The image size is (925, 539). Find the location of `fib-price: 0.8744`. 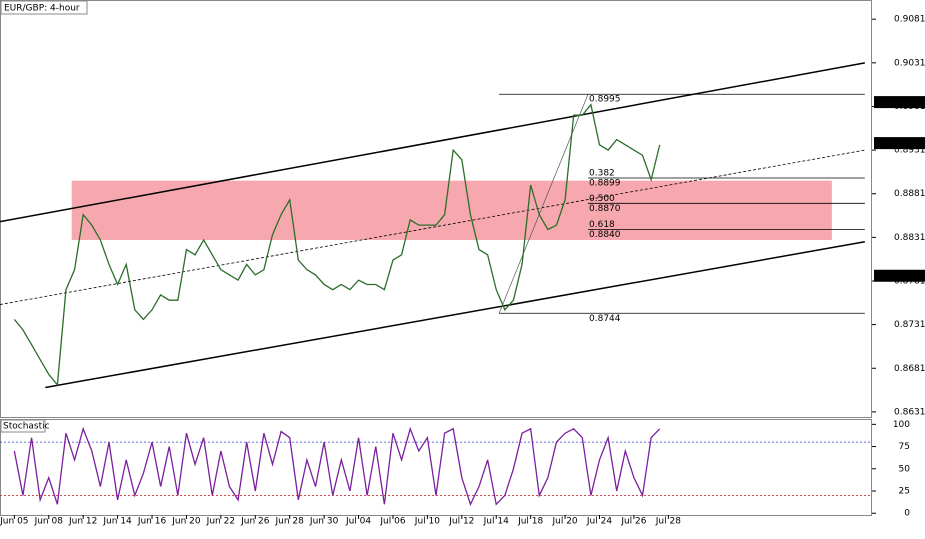

fib-price: 0.8744 is located at coordinates (605, 319).